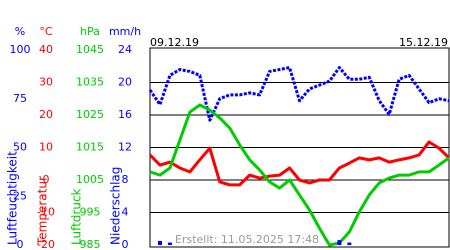 Image resolution: width=450 pixels, height=250 pixels. What do you see at coordinates (90, 49) in the screenshot?
I see `y-tick-label: 1045` at bounding box center [90, 49].